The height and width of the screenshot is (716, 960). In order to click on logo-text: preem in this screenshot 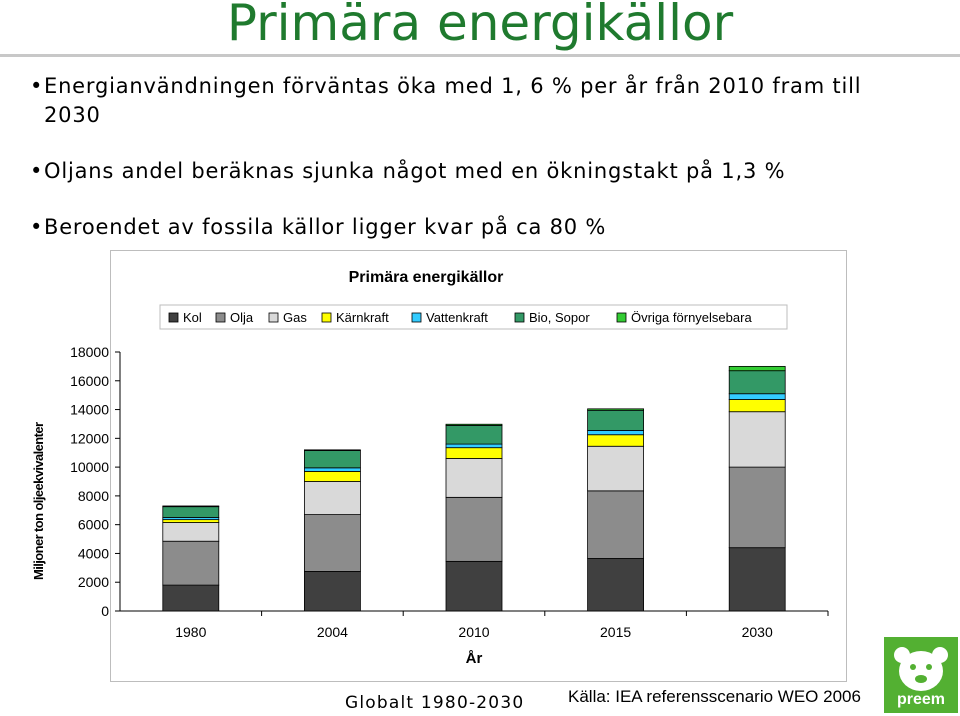, I will do `click(921, 699)`.